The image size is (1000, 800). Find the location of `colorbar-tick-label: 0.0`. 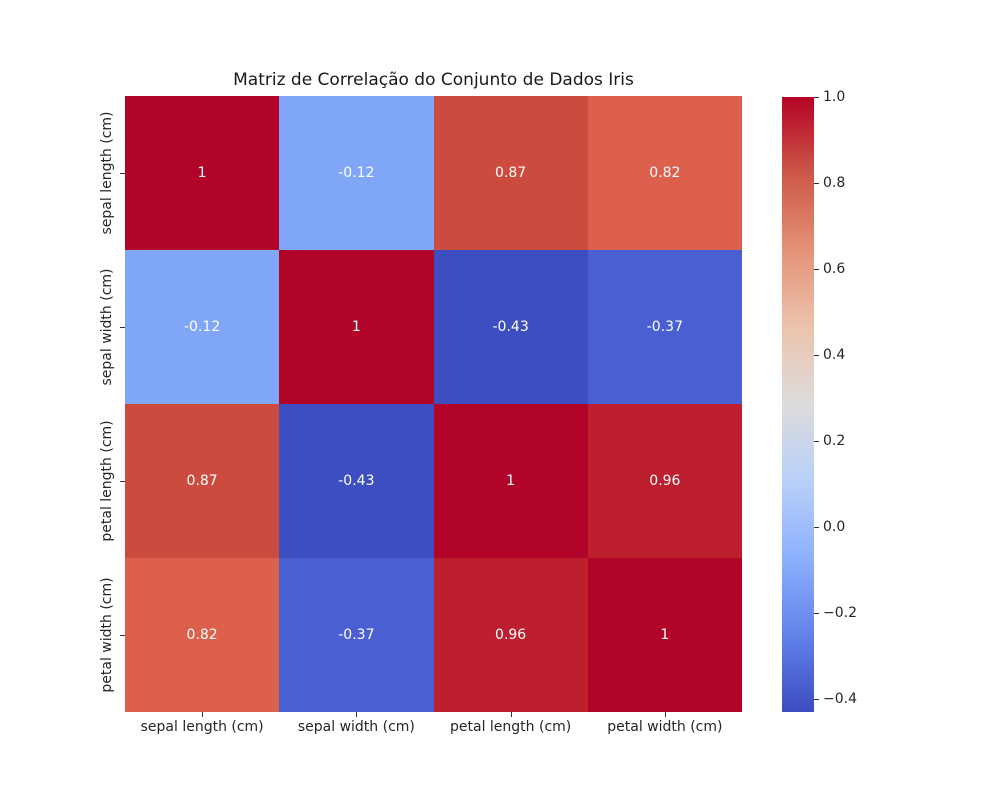

colorbar-tick-label: 0.0 is located at coordinates (834, 527).